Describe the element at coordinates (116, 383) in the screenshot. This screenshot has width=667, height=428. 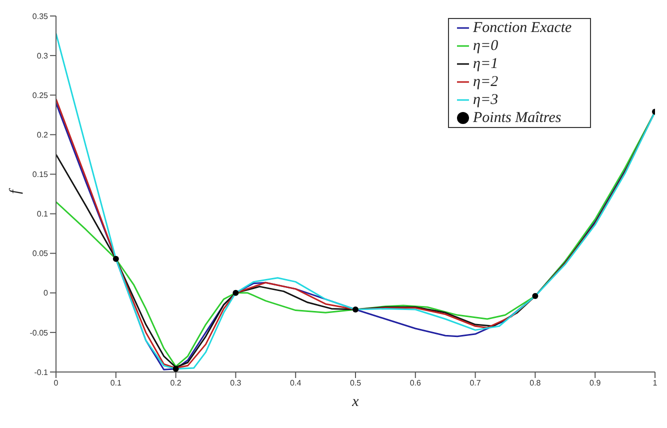
I see `x-tick-label: 0.1` at that location.